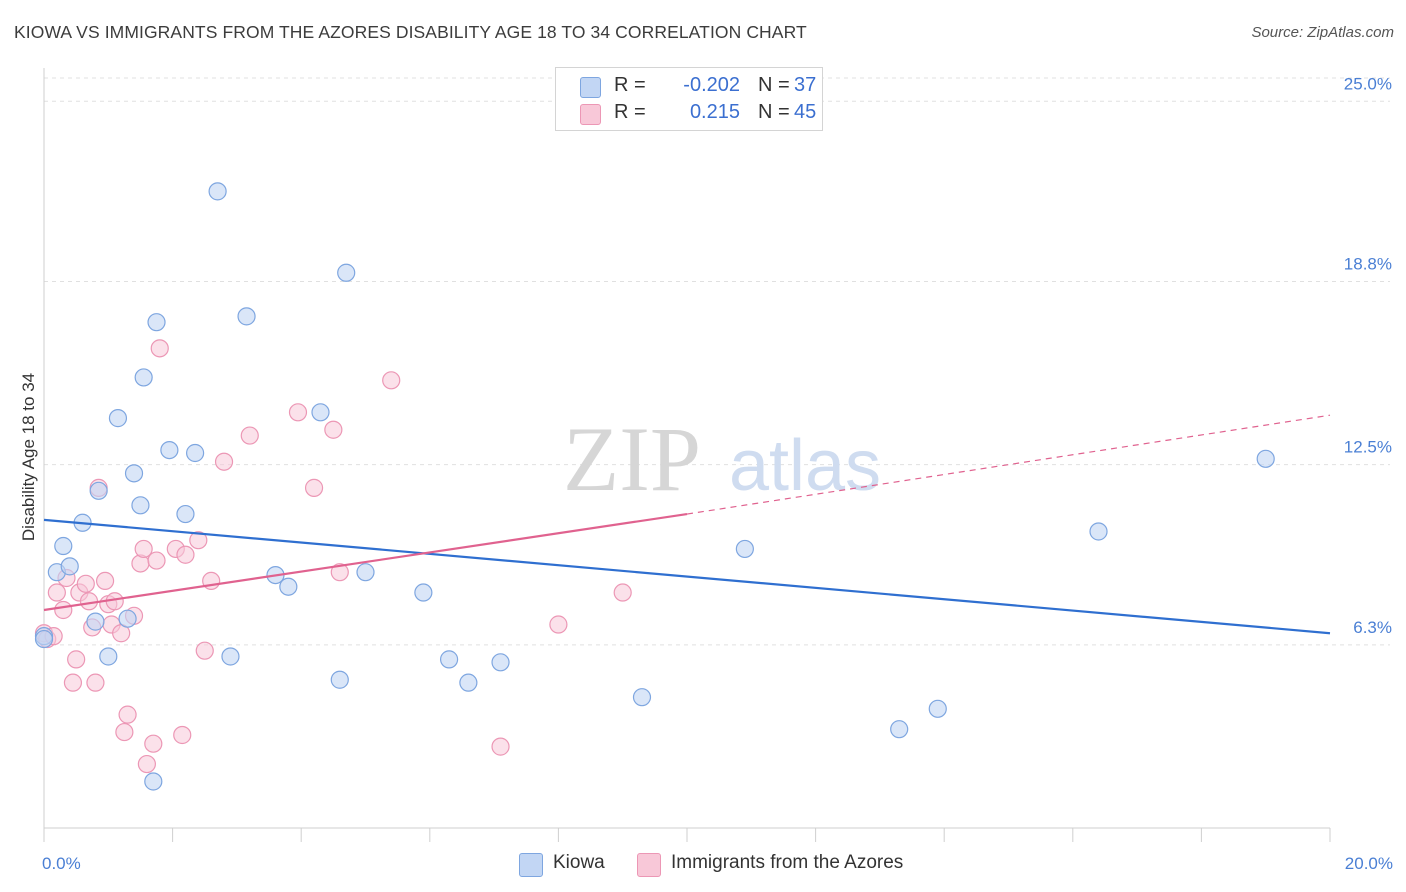 This screenshot has width=1406, height=892. I want to click on legend-r-value: -0.202, so click(711, 85).